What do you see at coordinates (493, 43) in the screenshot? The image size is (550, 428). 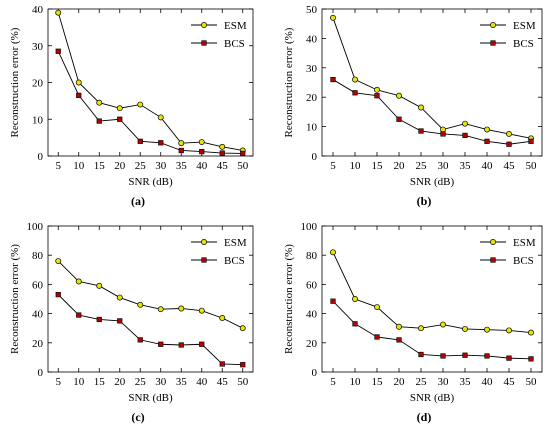 I see `legend-marker-bcs` at bounding box center [493, 43].